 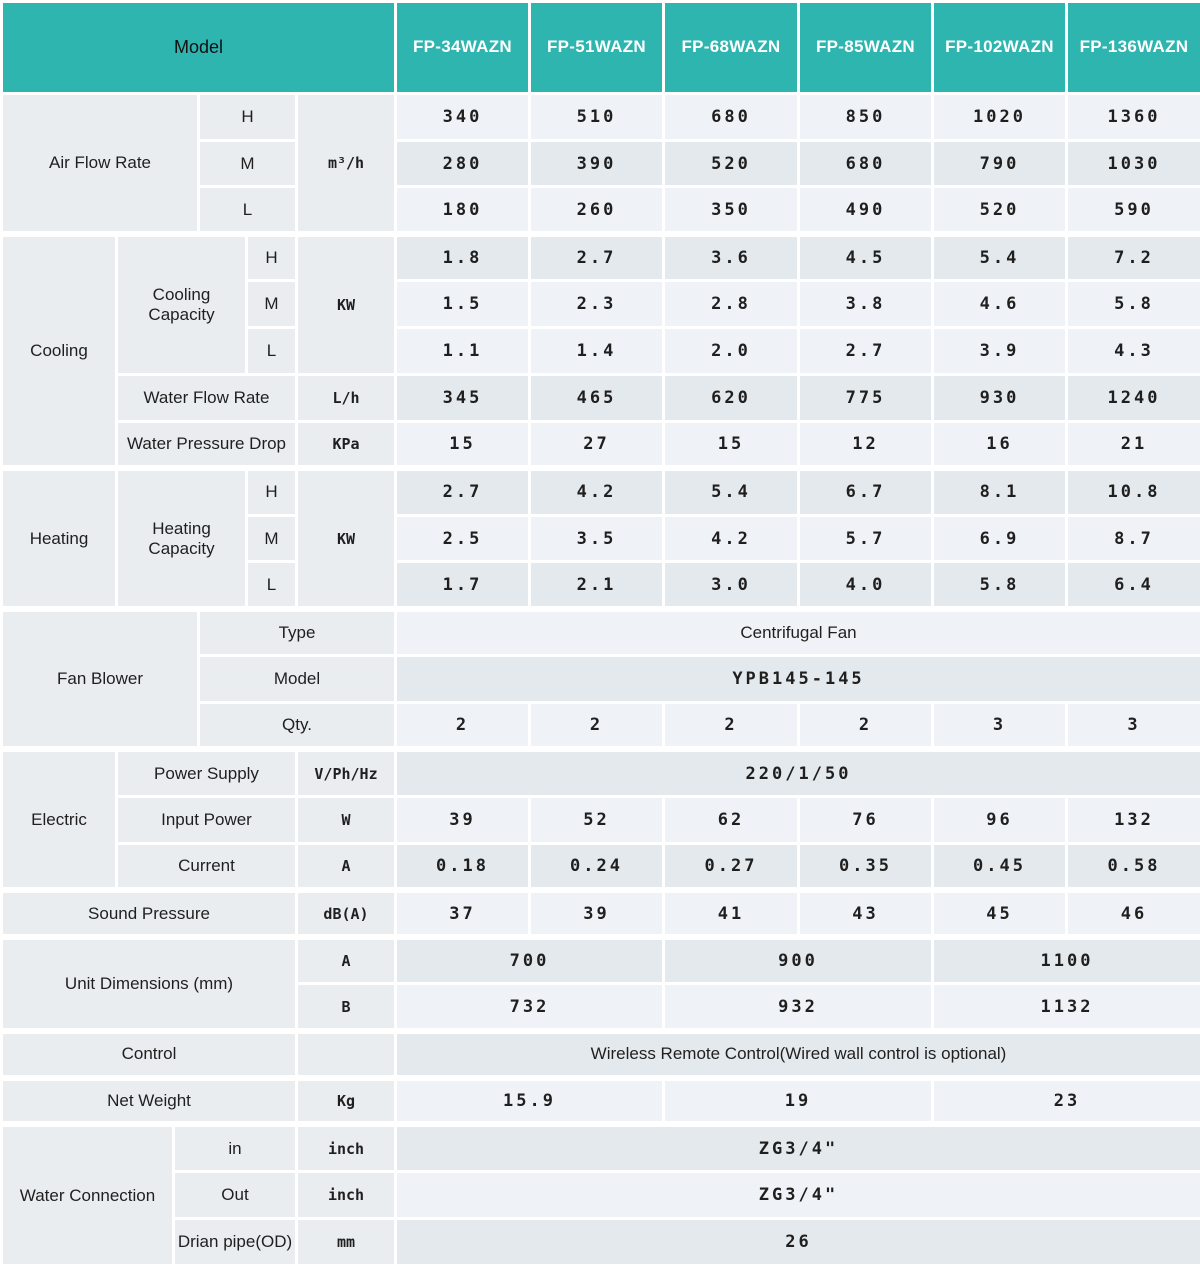 I want to click on value: 900, so click(x=798, y=959).